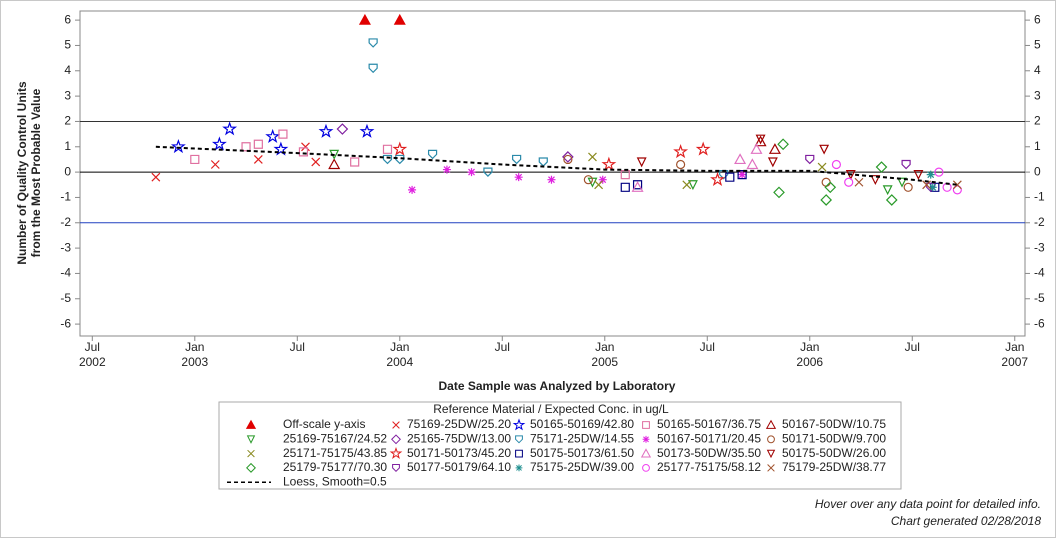 This screenshot has width=1056, height=538. What do you see at coordinates (1039, 273) in the screenshot?
I see `y2-tick-label: -4` at bounding box center [1039, 273].